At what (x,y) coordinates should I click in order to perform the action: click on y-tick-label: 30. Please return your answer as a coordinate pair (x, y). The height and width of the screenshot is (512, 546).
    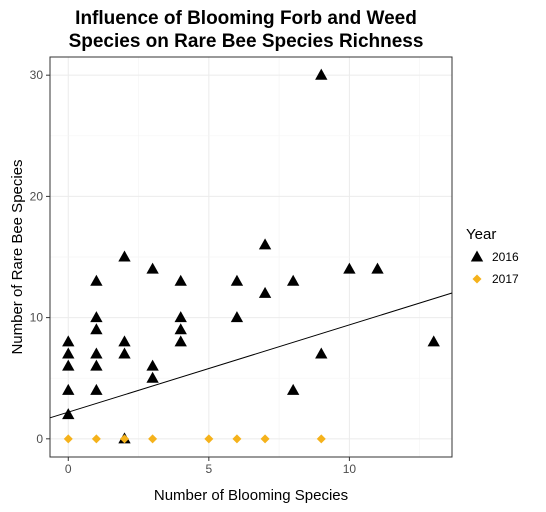
    Looking at the image, I should click on (37, 75).